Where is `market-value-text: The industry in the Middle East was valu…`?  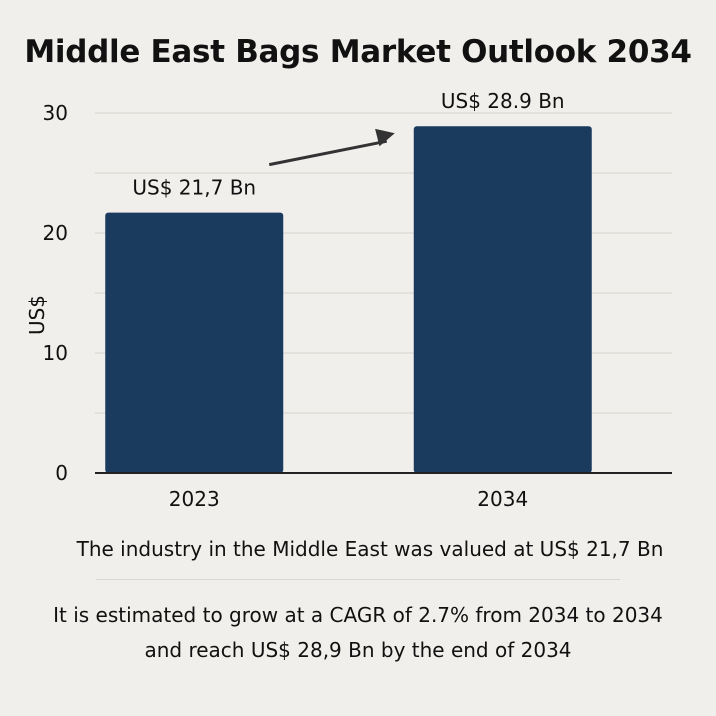
market-value-text: The industry in the Middle East was valu… is located at coordinates (370, 549).